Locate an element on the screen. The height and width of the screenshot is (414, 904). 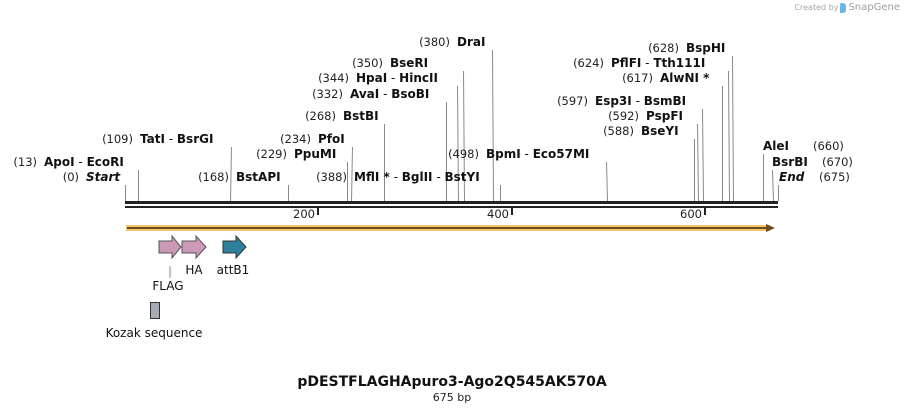
site-position: (498) is located at coordinates (463, 154).